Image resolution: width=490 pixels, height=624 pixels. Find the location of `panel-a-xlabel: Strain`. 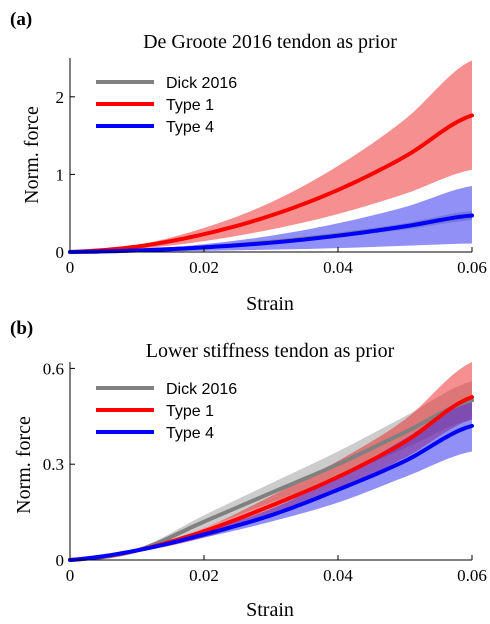

panel-a-xlabel: Strain is located at coordinates (270, 304).